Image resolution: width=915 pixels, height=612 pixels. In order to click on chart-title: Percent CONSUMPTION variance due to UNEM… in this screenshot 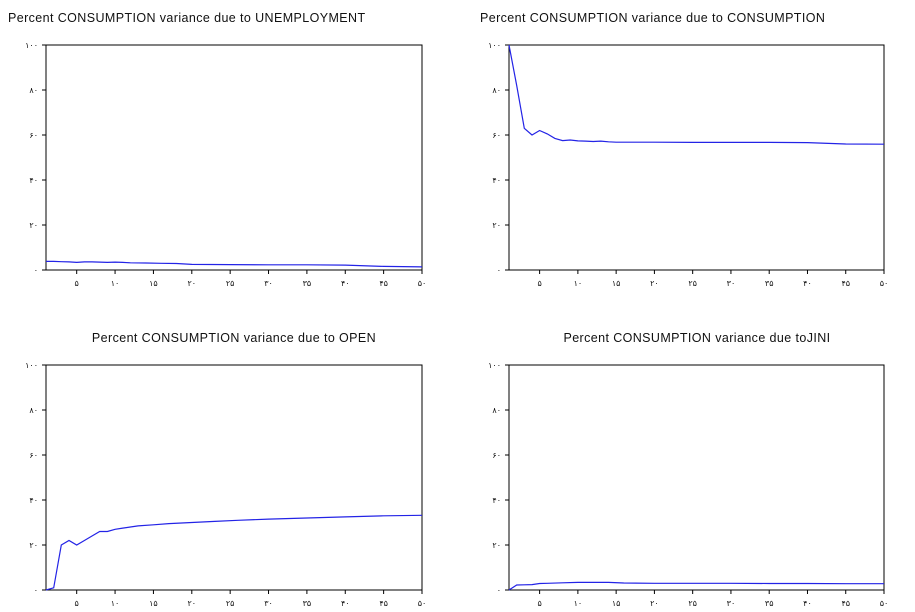, I will do `click(187, 18)`.